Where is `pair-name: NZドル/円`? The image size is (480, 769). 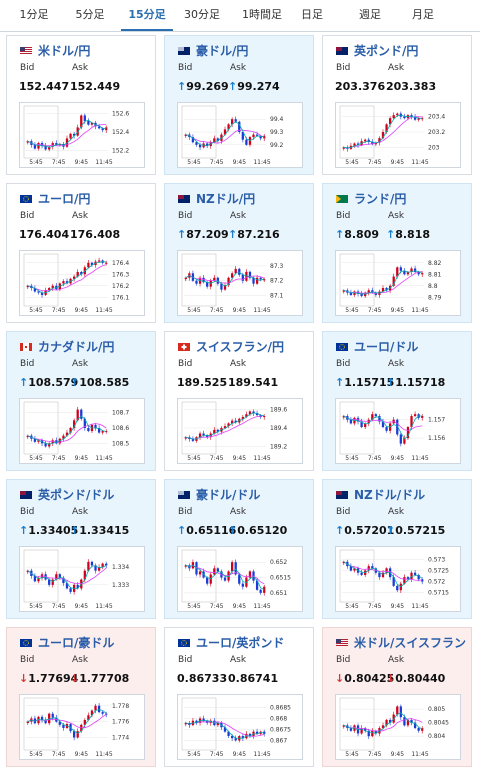 pair-name: NZドル/円 is located at coordinates (226, 199).